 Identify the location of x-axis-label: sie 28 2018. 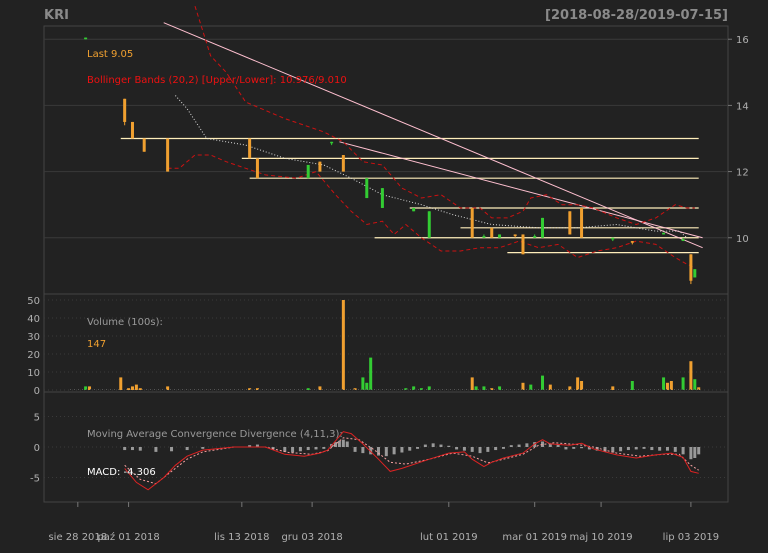
(77, 537).